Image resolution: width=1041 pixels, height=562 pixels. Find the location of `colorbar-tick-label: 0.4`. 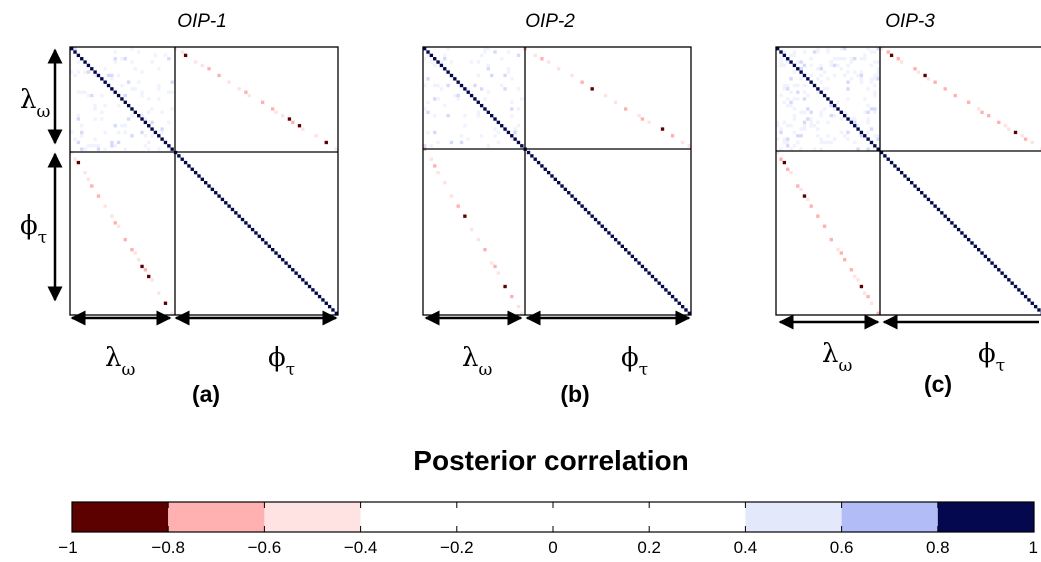

colorbar-tick-label: 0.4 is located at coordinates (746, 547).